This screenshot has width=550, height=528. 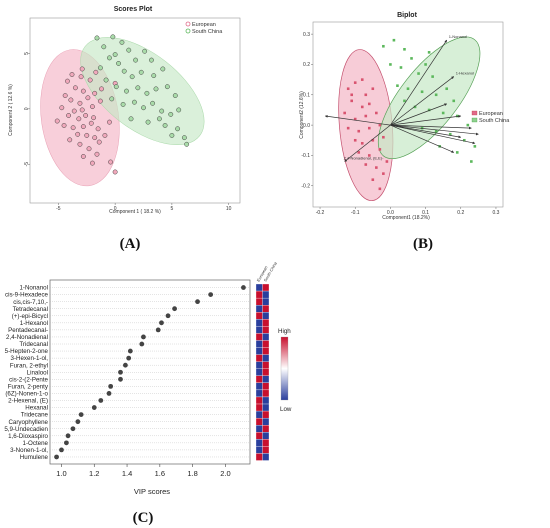 What do you see at coordinates (306, 35) in the screenshot?
I see `biplot-y-tick-label: 0.3` at bounding box center [306, 35].